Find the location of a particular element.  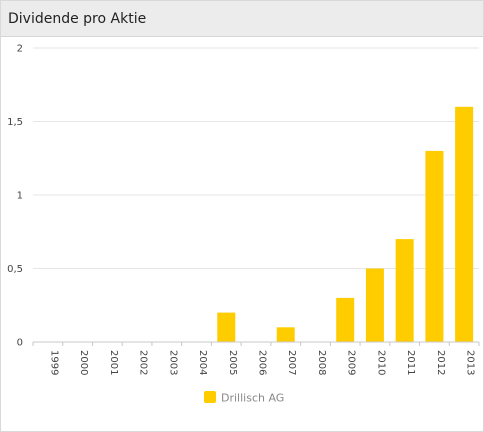

bar-2013 is located at coordinates (464, 224).